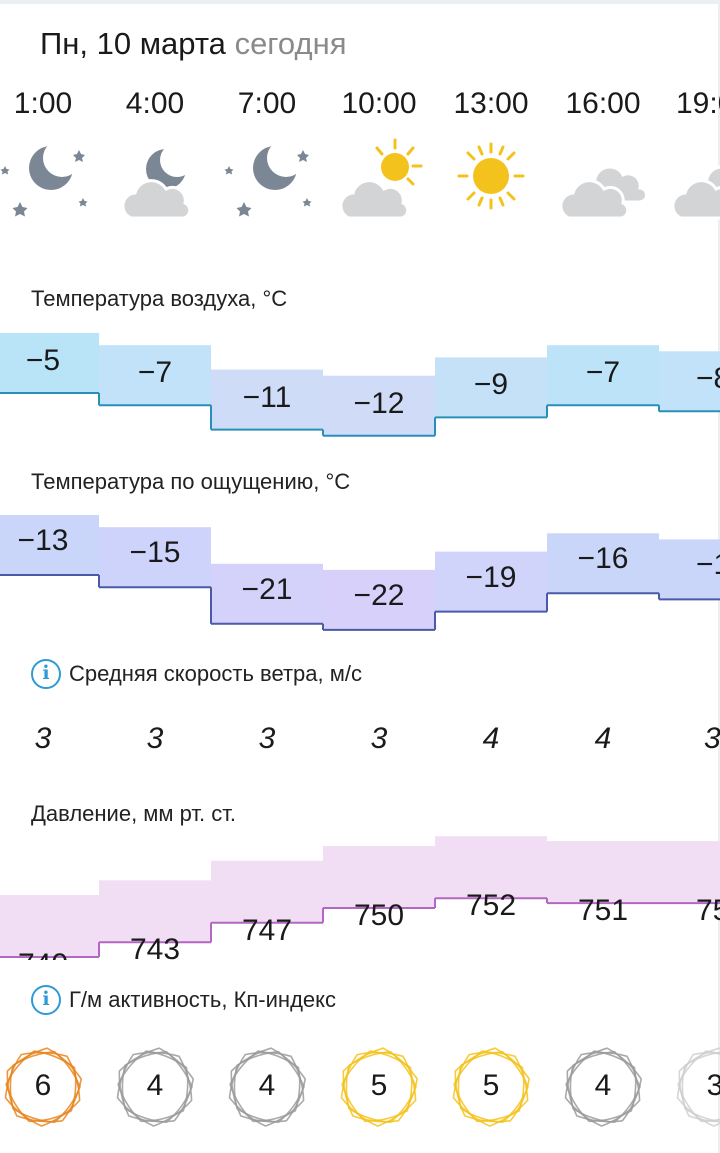 Image resolution: width=720 pixels, height=1153 pixels. What do you see at coordinates (43, 1085) in the screenshot?
I see `kp-value: 6` at bounding box center [43, 1085].